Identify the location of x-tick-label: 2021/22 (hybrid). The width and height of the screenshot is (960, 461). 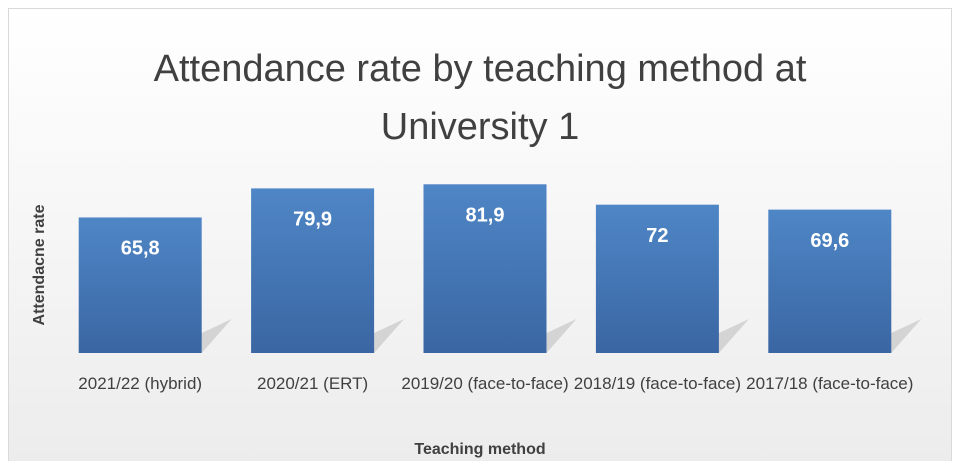
(140, 383).